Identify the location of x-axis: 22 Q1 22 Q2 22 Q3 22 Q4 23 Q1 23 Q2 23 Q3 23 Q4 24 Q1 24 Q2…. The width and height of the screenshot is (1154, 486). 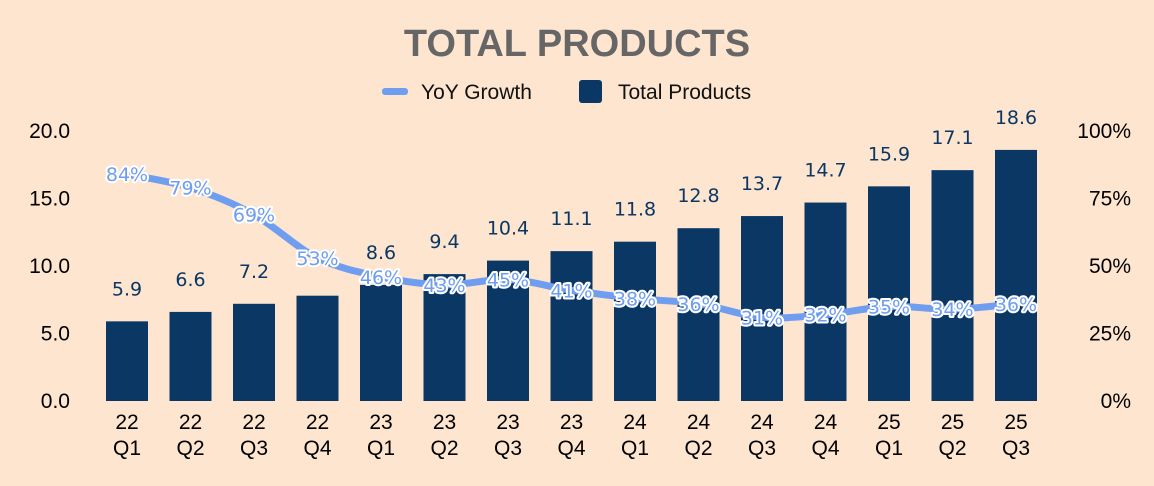
(571, 435).